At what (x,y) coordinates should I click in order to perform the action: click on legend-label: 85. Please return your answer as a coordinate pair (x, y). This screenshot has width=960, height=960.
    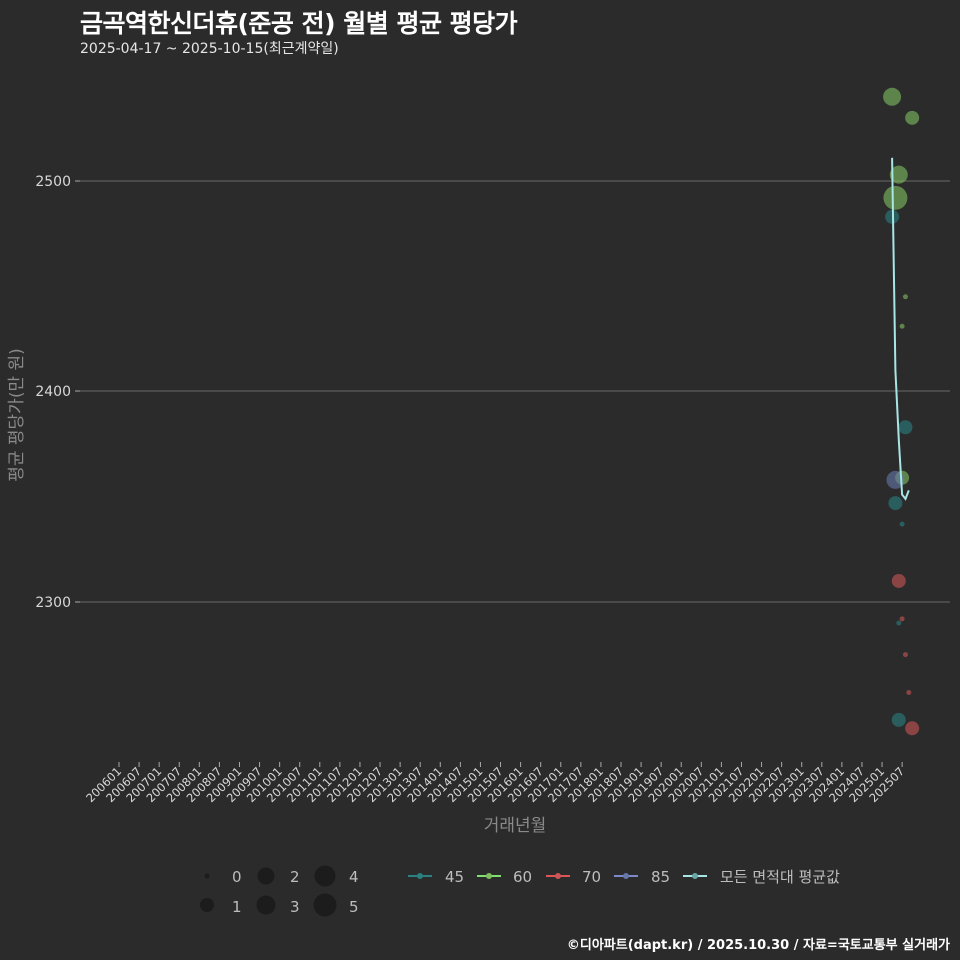
    Looking at the image, I should click on (660, 877).